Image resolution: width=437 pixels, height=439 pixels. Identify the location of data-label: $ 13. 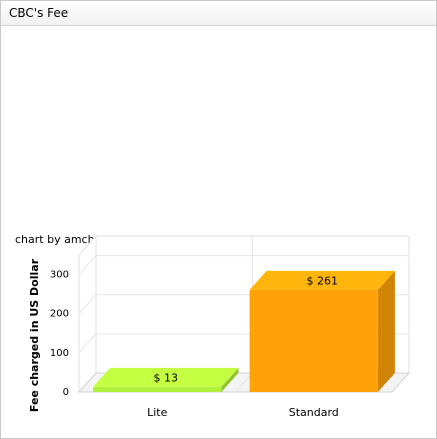
(166, 377).